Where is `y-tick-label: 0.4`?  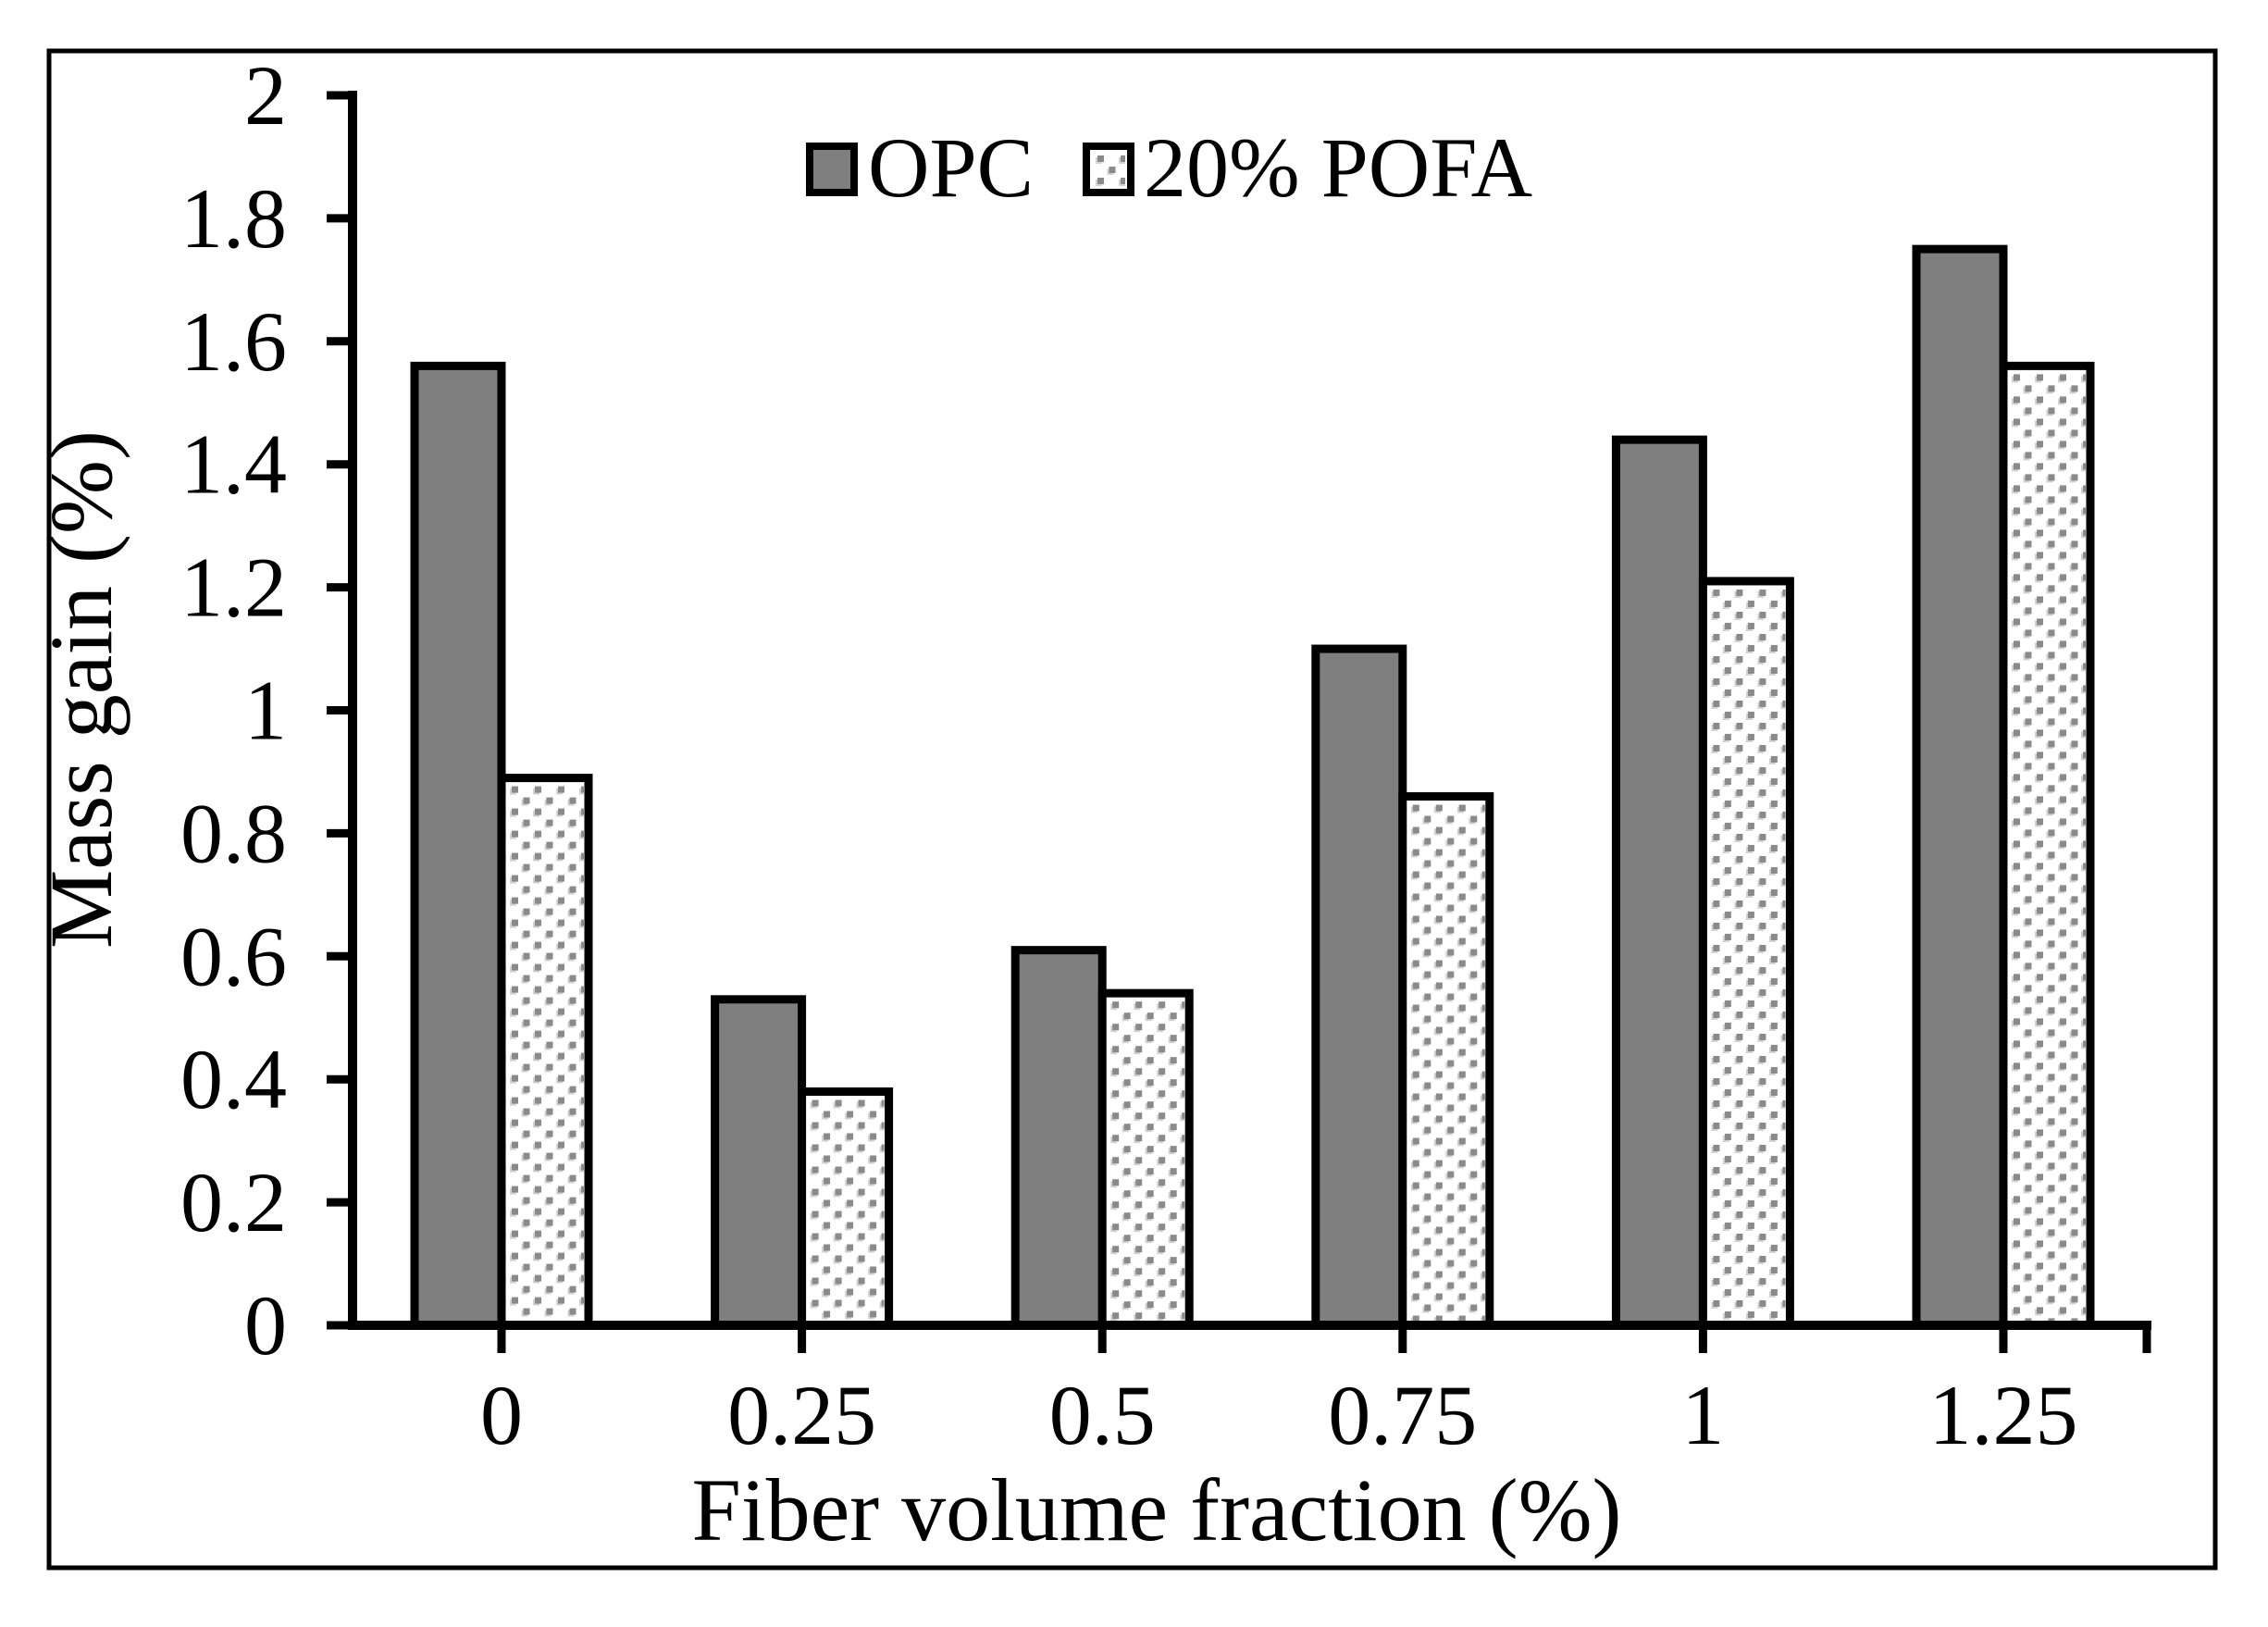
y-tick-label: 0.4 is located at coordinates (233, 1079).